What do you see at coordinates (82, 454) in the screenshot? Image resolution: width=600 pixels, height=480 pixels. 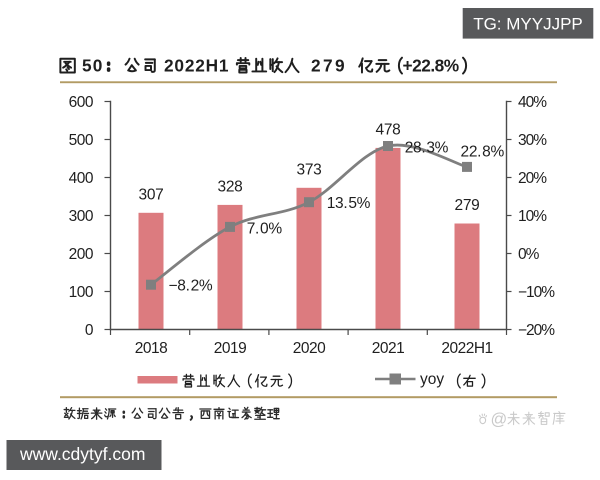 I see `svg-text: www.cdytyf.com` at bounding box center [82, 454].